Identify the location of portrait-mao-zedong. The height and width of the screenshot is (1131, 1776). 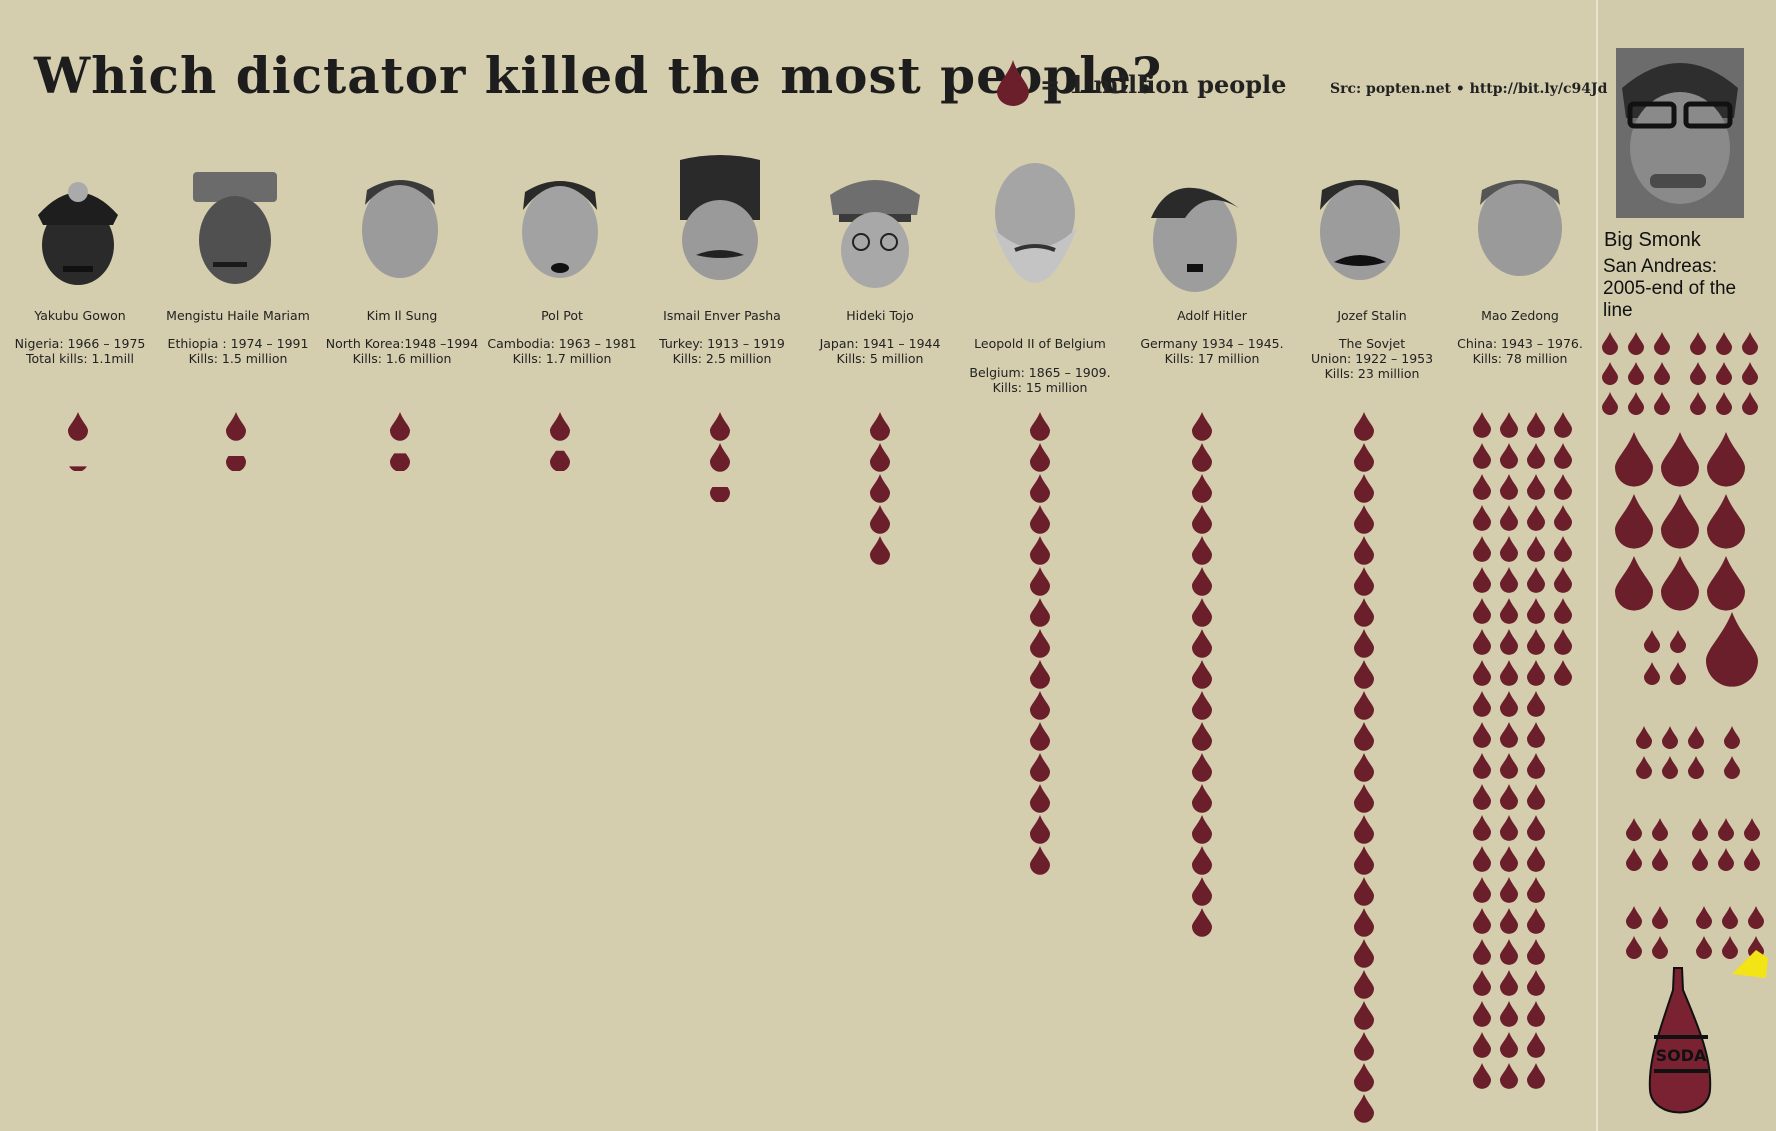
(1520, 228).